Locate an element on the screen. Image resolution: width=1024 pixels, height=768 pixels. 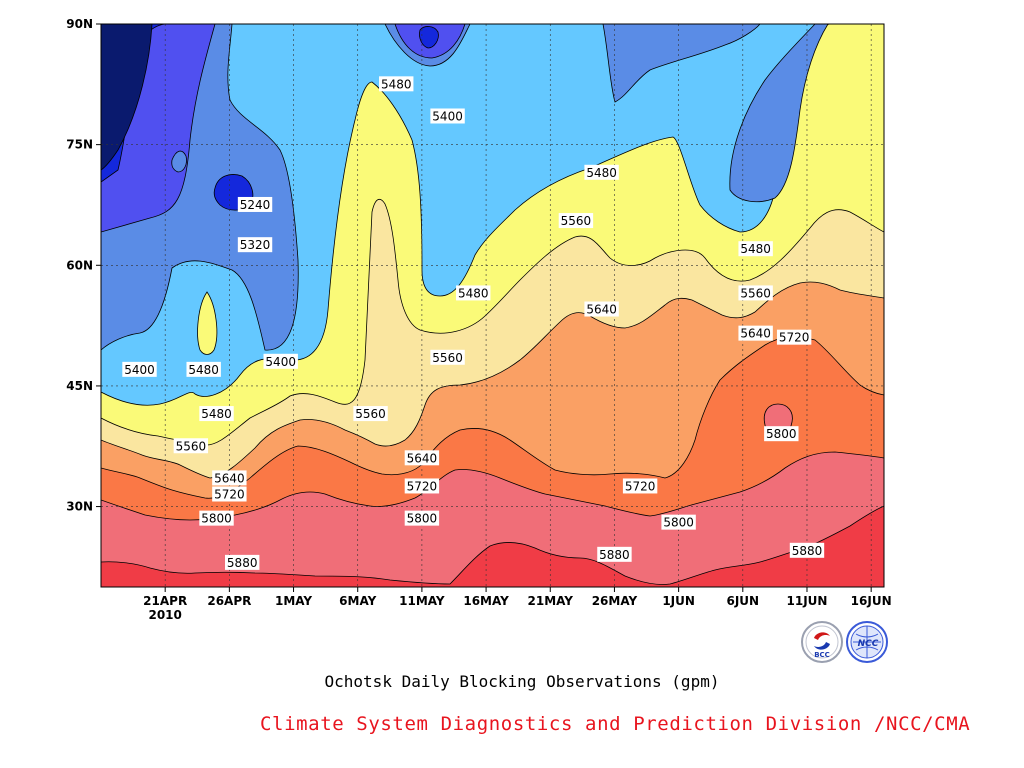
ncc-logo: NCC is located at coordinates (867, 642).